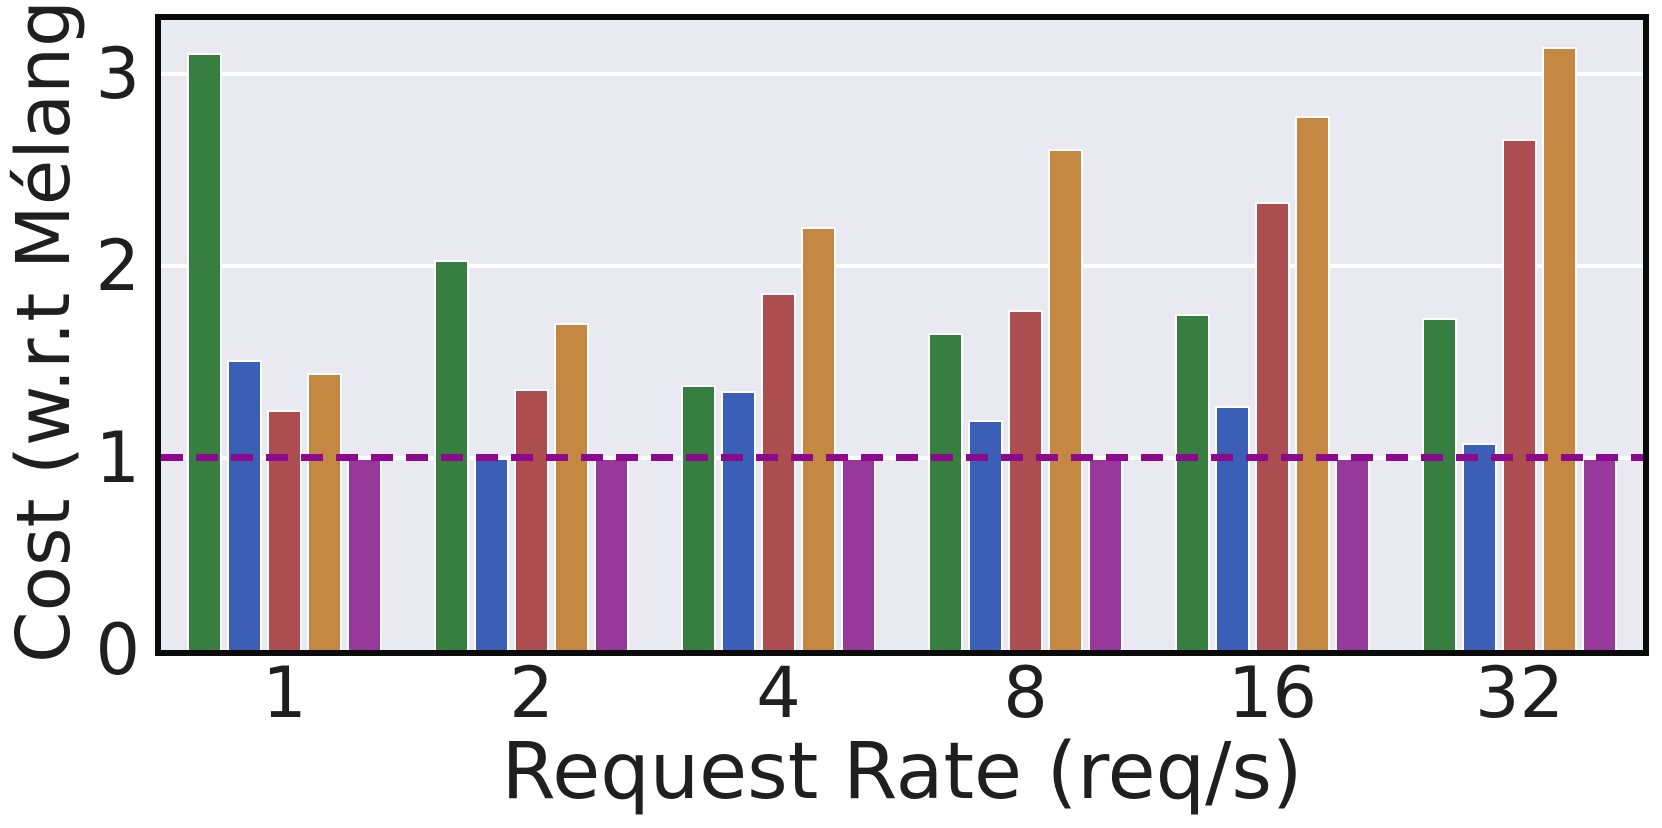  I want to click on gridline-y3, so click(902, 73).